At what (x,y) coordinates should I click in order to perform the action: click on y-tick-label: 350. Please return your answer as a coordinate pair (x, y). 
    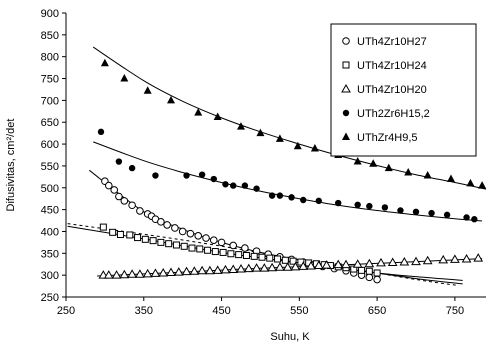
    Looking at the image, I should click on (50, 254).